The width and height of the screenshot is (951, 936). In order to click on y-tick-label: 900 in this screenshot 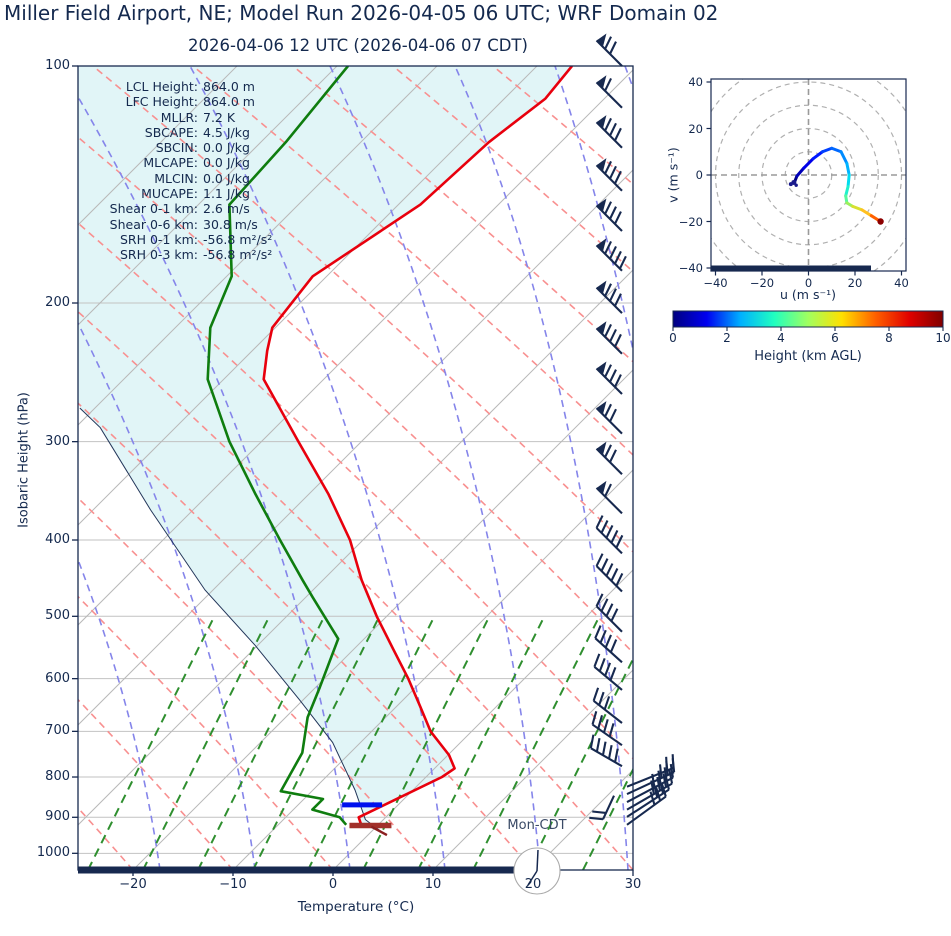, I will do `click(57, 817)`.